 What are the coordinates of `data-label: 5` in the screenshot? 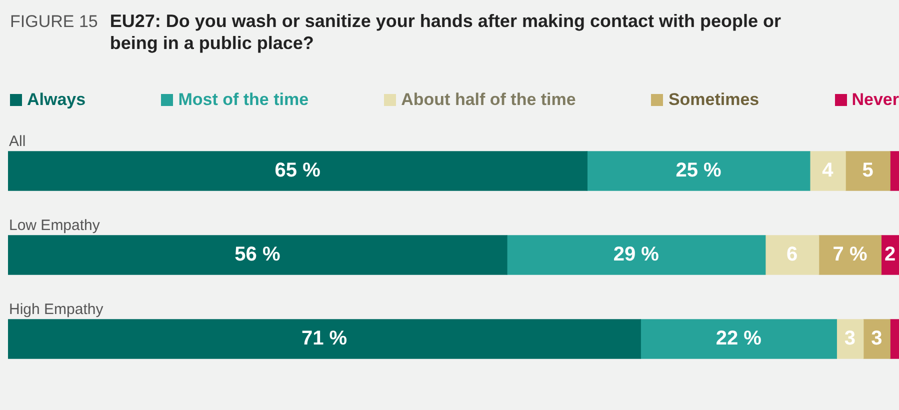 It's located at (868, 171).